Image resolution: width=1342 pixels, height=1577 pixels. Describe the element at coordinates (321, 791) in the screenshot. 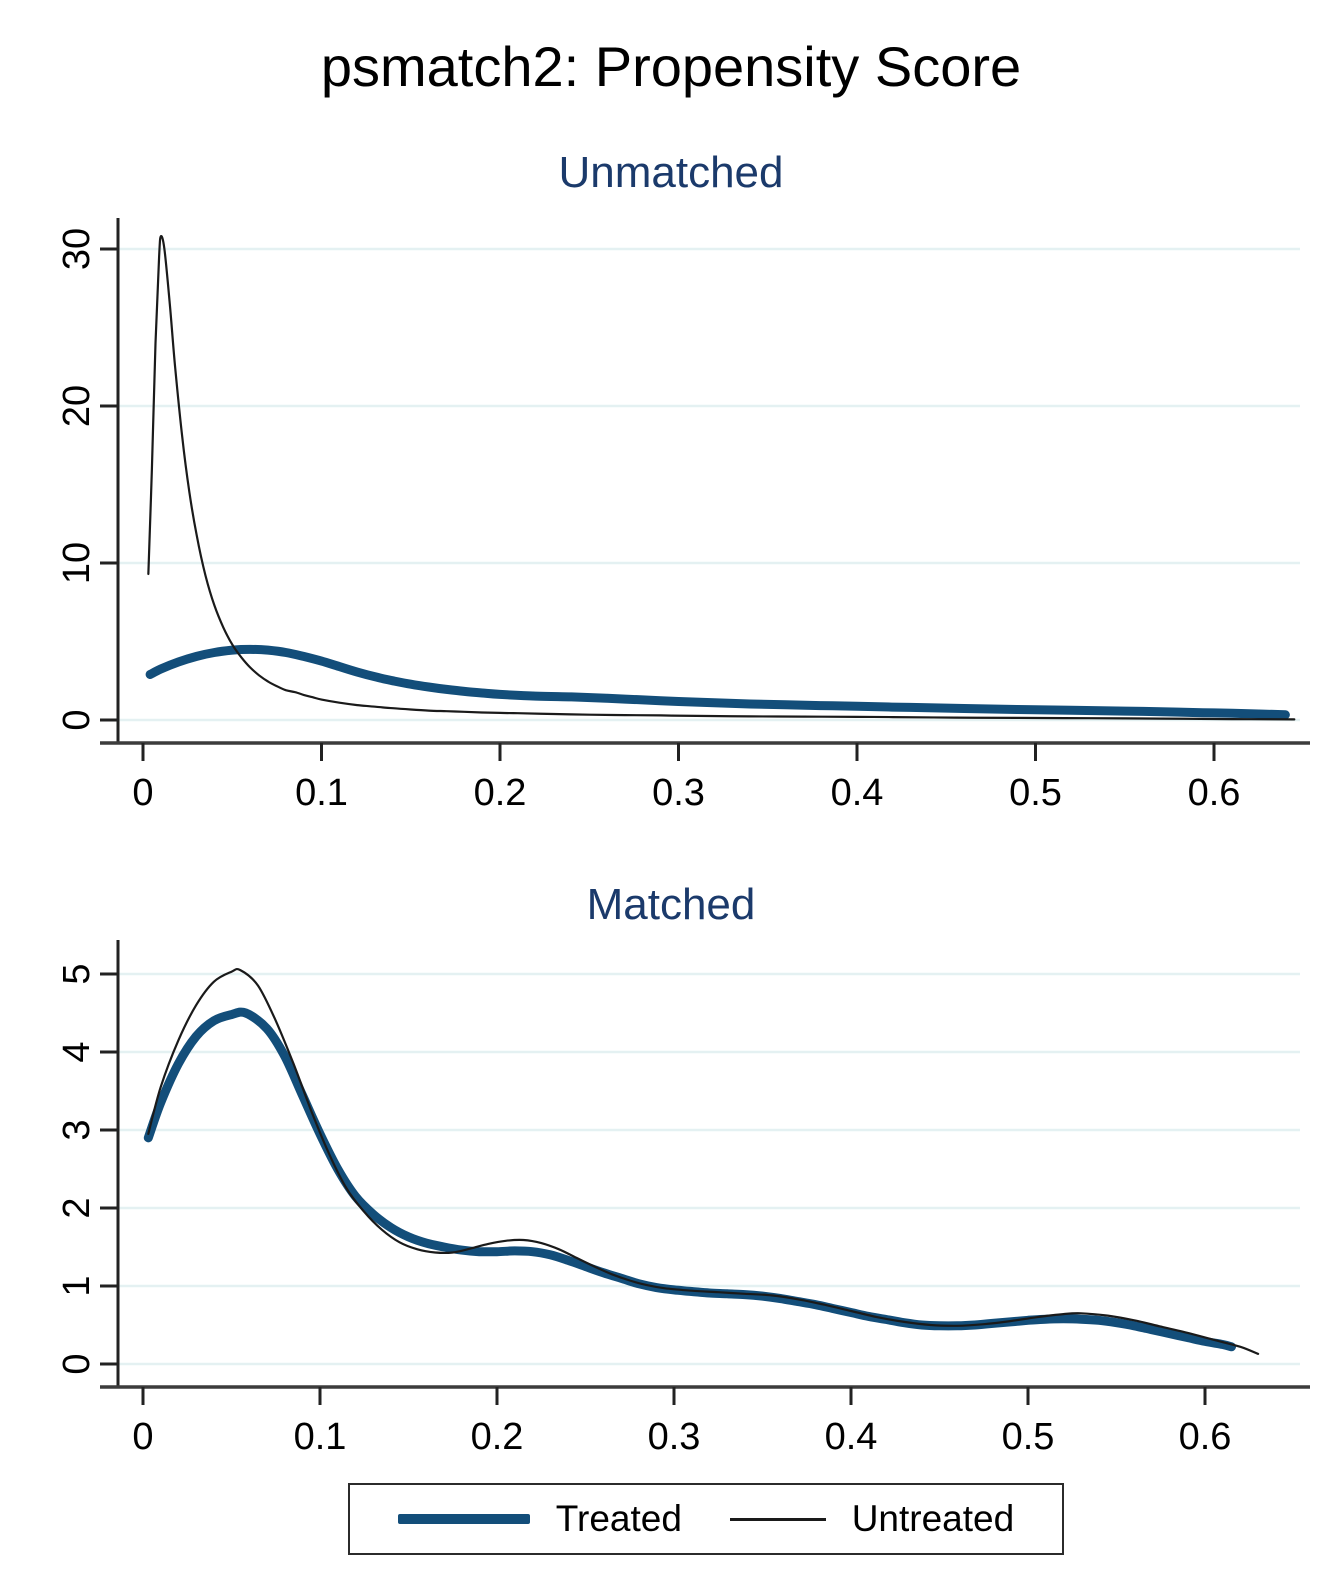

I see `unmatched-x-tick-label: 0.1` at that location.